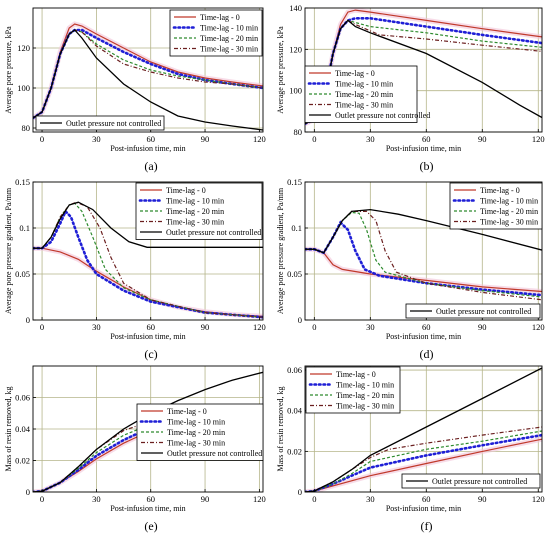 The width and height of the screenshot is (550, 539). What do you see at coordinates (150, 354) in the screenshot?
I see `panel-label: (c)` at bounding box center [150, 354].